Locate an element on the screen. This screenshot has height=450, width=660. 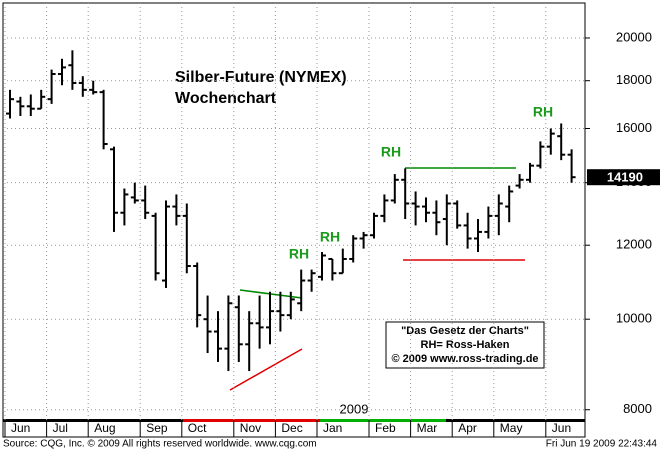
y-tick-label: 20000 is located at coordinates (634, 36).